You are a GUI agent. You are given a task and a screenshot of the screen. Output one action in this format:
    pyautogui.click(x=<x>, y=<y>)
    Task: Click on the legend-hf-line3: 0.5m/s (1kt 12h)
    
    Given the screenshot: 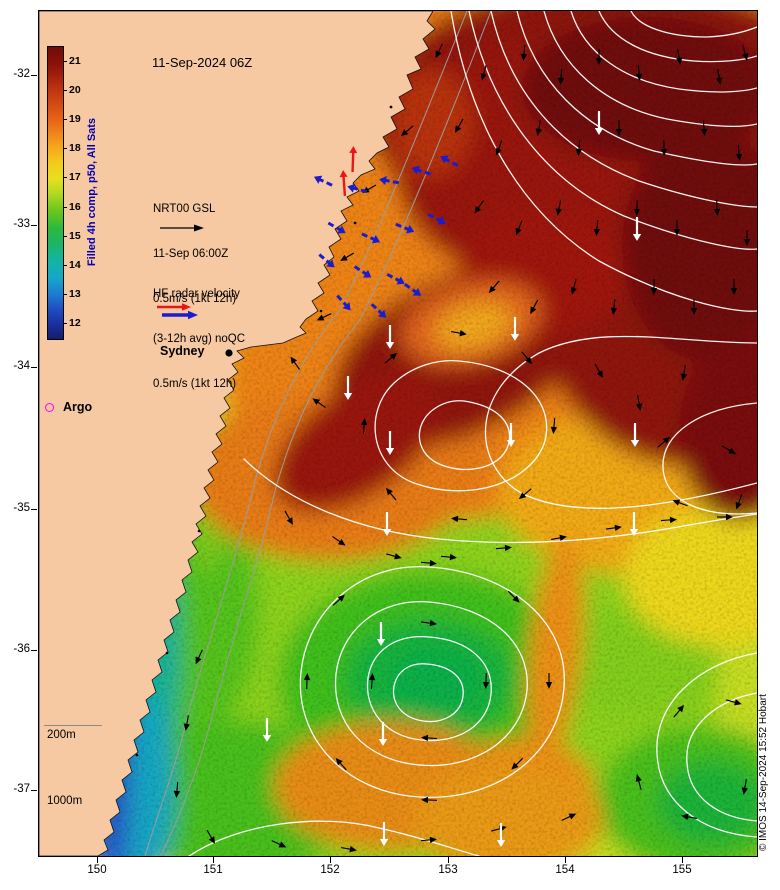 What is the action you would take?
    pyautogui.click(x=195, y=384)
    